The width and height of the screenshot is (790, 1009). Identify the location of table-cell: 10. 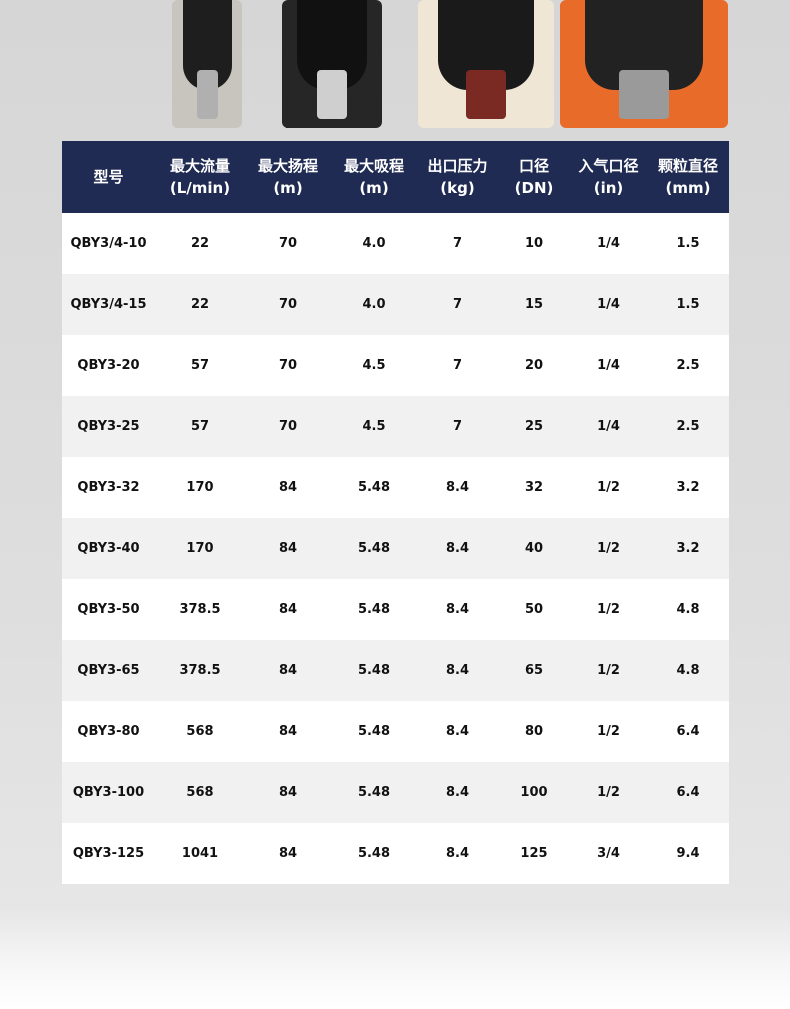
(534, 243).